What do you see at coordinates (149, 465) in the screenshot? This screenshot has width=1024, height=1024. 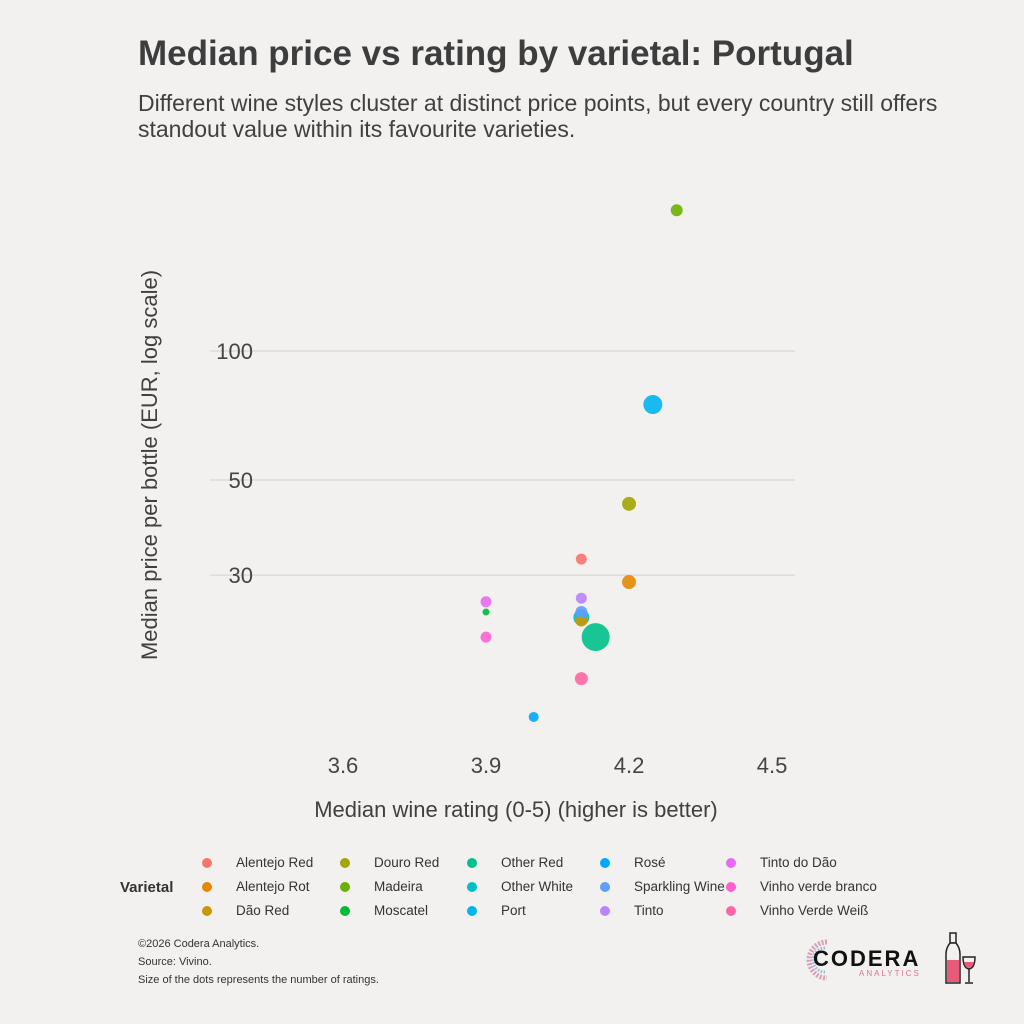 I see `y-axis-label: Median price per bottle (EUR, log scale)` at bounding box center [149, 465].